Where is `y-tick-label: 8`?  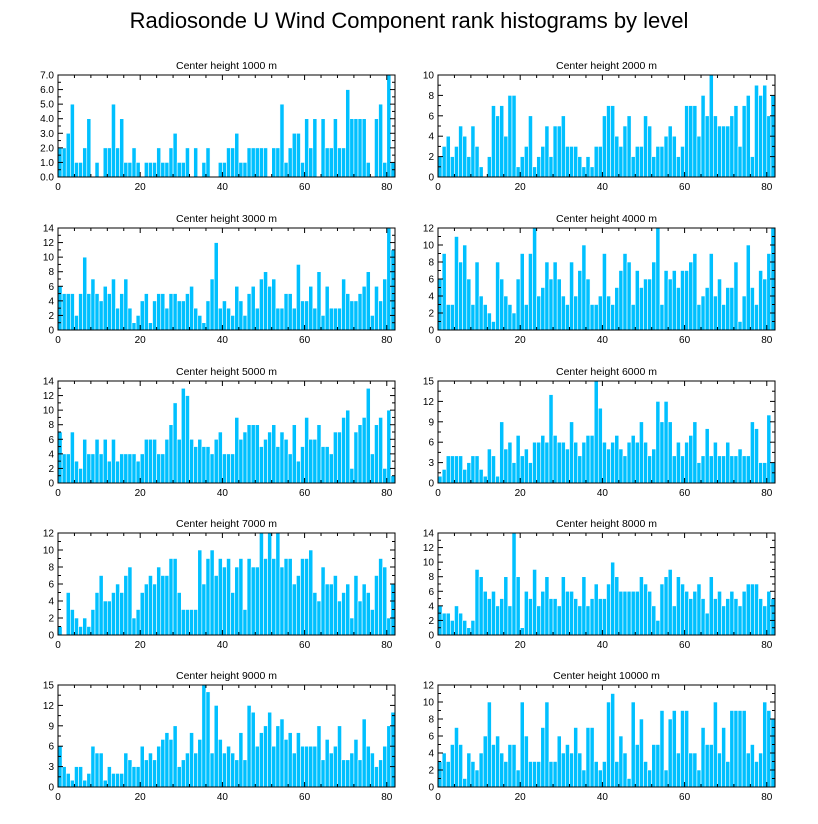
y-tick-label: 8 is located at coordinates (431, 96).